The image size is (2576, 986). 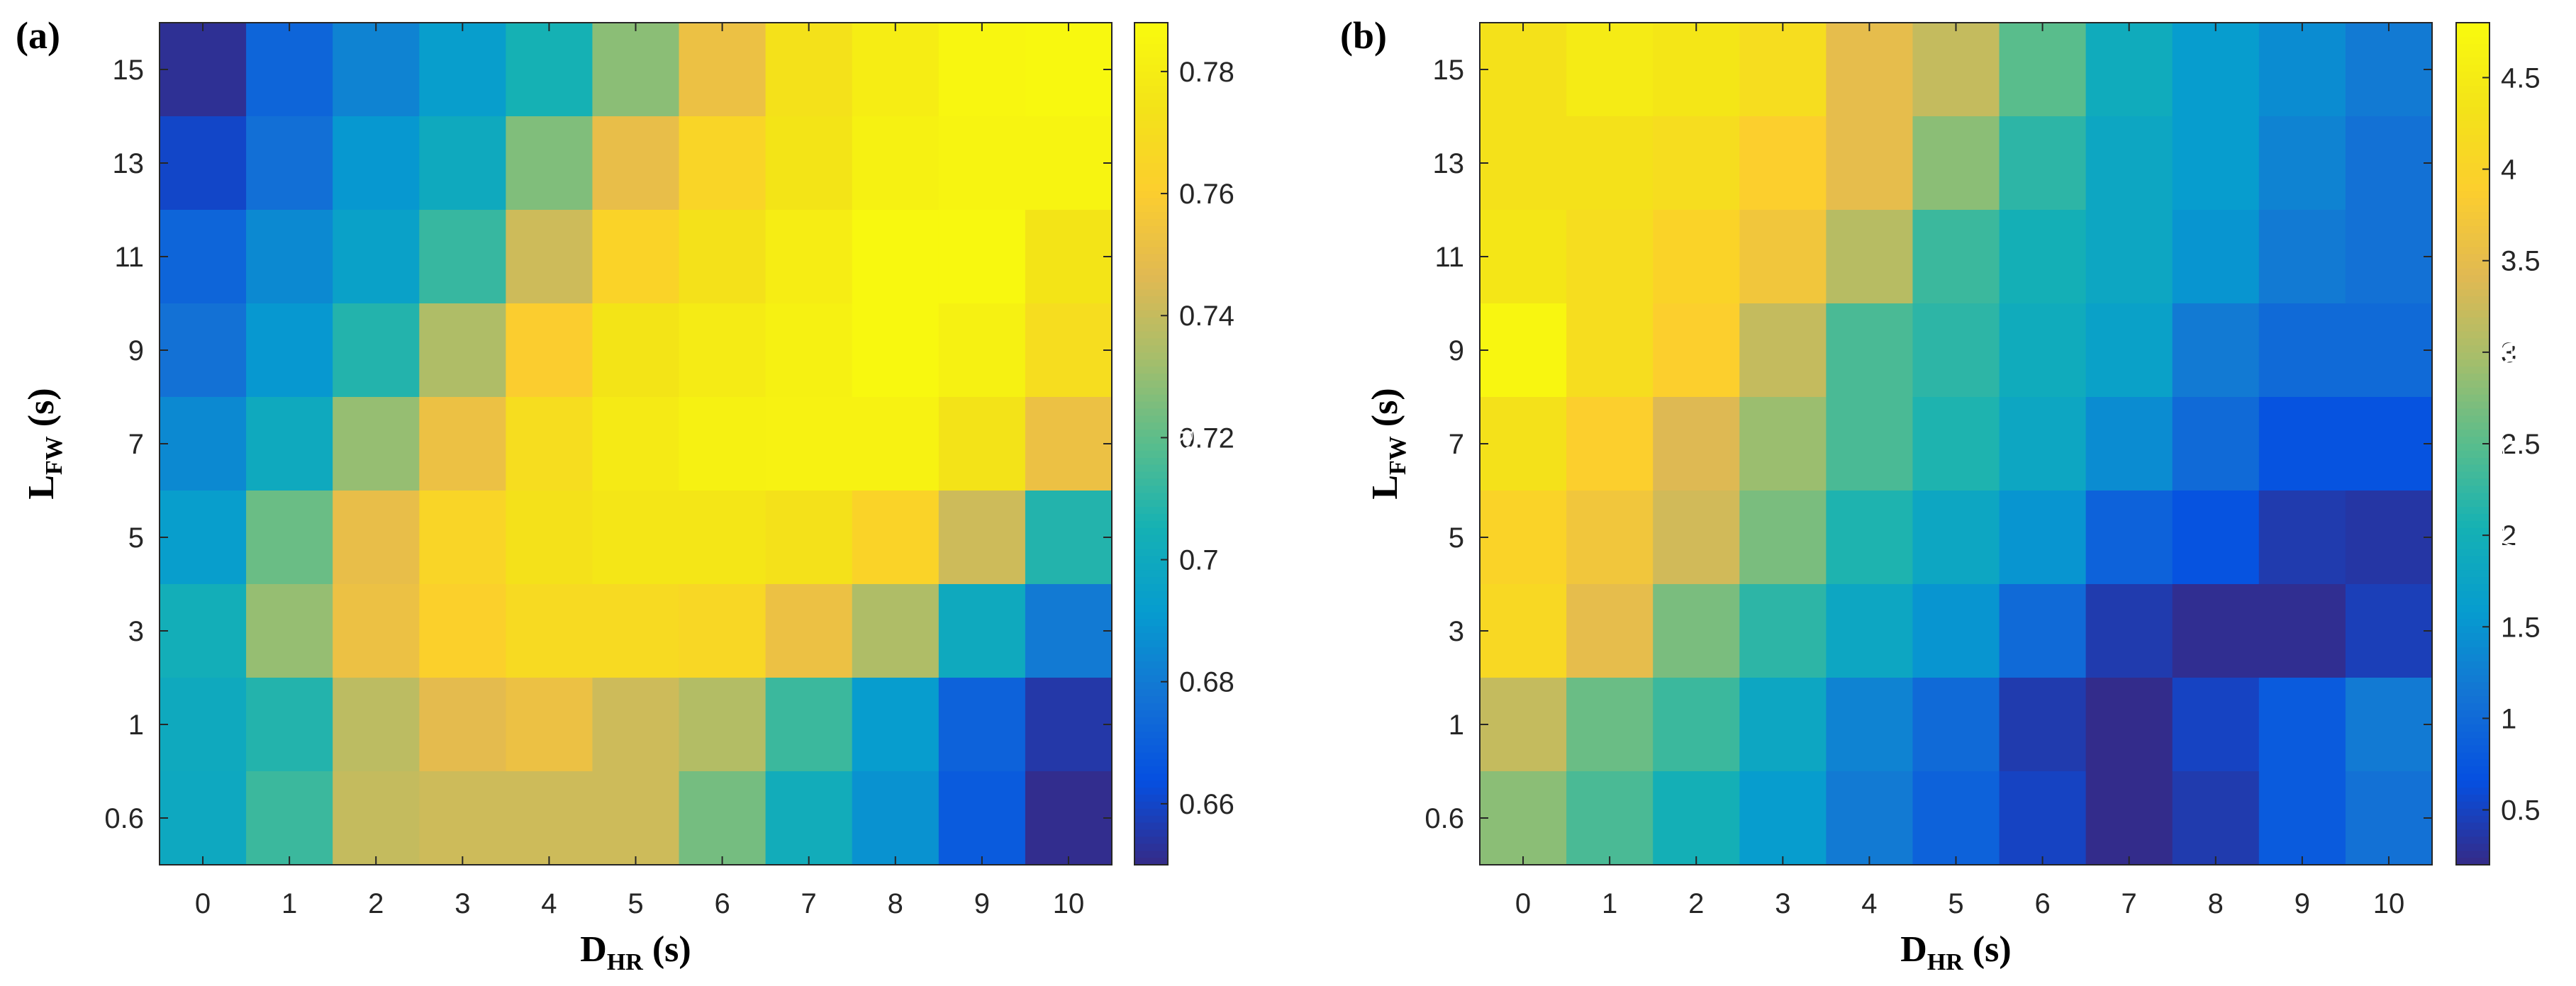 I want to click on x-tick-label: 0, so click(x=1523, y=903).